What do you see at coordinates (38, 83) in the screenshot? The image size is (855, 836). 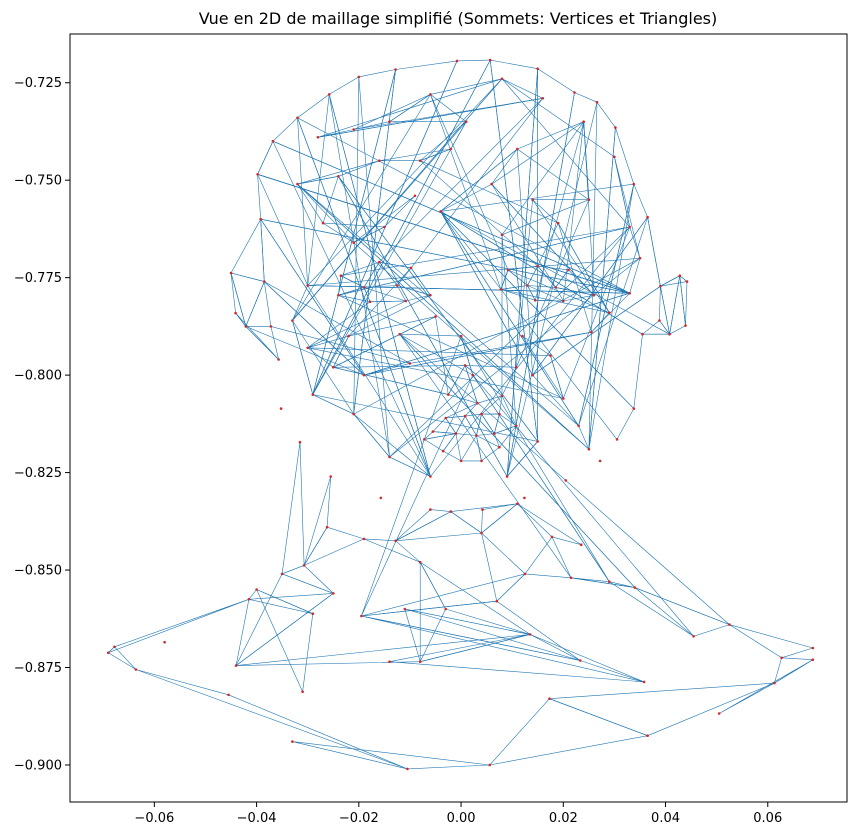 I see `y-tick-label: −0.725` at bounding box center [38, 83].